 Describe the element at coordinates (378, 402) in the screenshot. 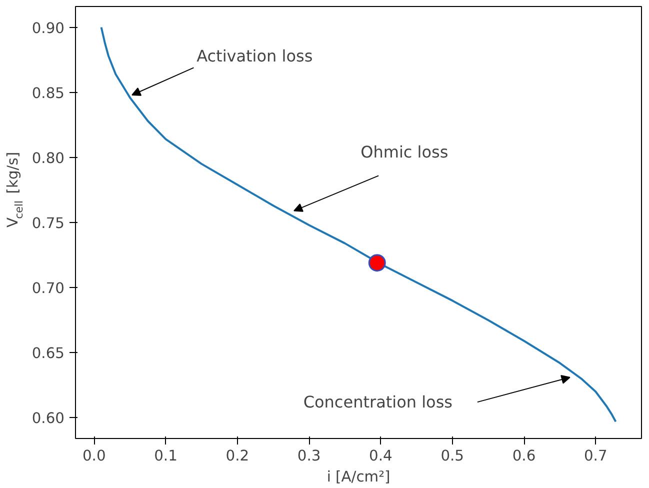

I see `annotation: Concentration loss` at that location.